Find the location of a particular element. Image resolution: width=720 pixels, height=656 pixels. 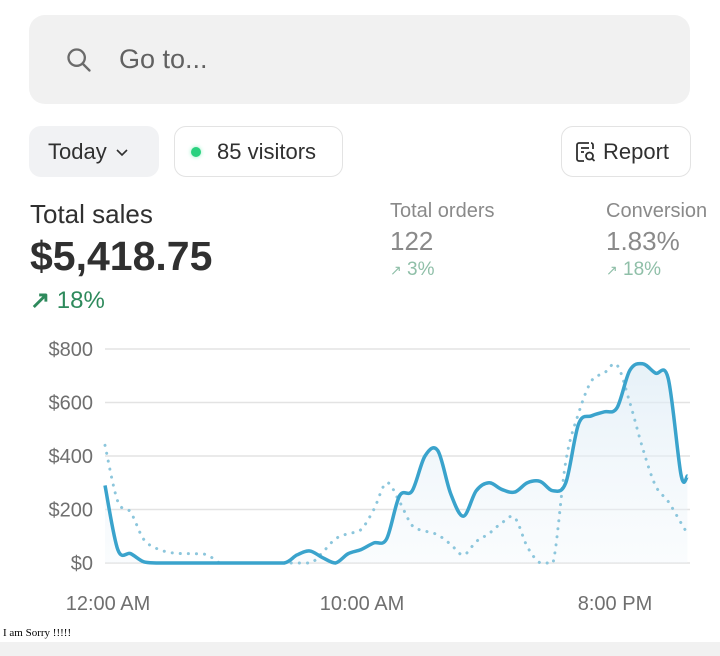

metric-value: 122 is located at coordinates (412, 241).